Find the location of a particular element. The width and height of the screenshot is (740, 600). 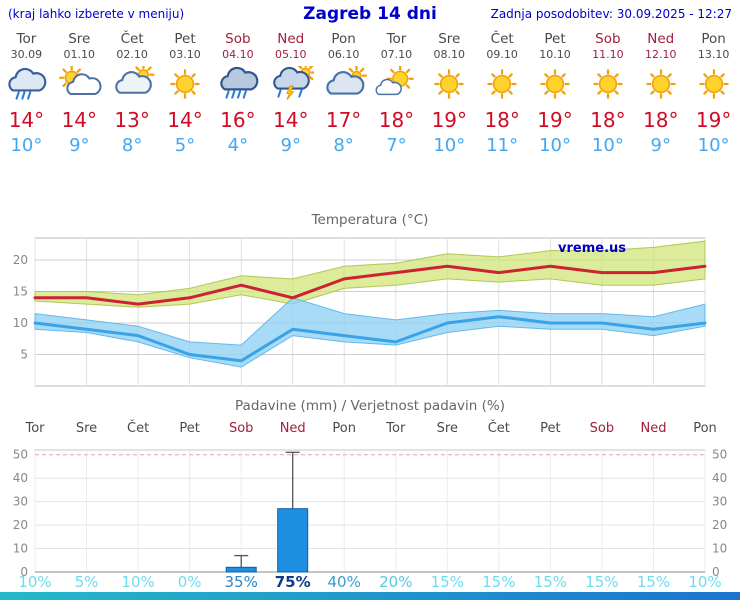

day-column: Tor 07.10 18° 7° is located at coordinates (396, 94).